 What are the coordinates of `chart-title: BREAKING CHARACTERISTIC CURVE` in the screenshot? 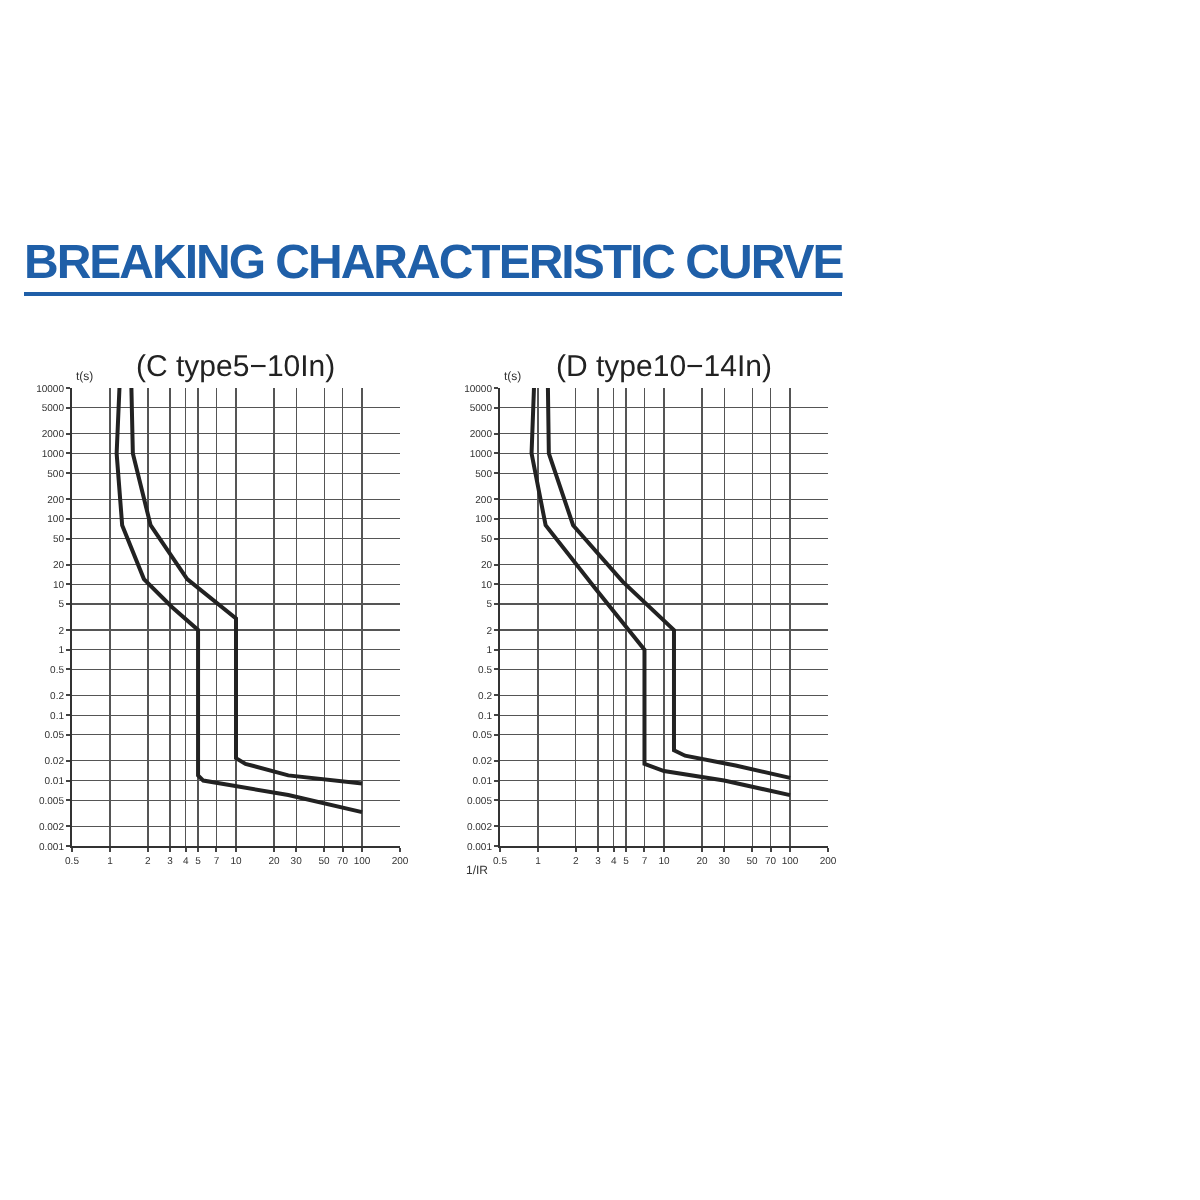 It's located at (433, 266).